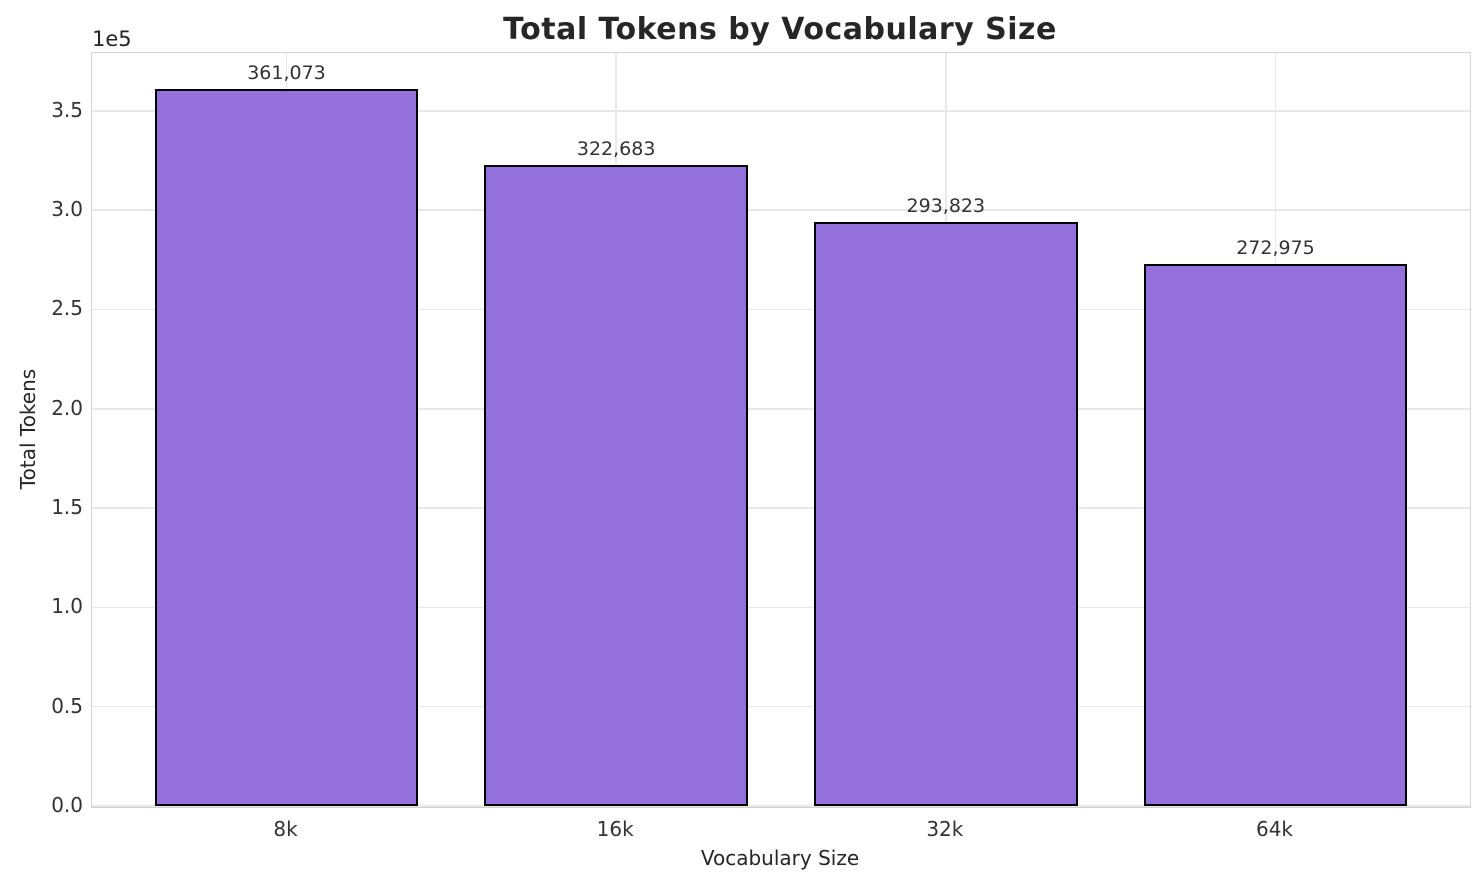 The width and height of the screenshot is (1484, 885). Describe the element at coordinates (616, 149) in the screenshot. I see `bar-value-label: 322,683` at that location.